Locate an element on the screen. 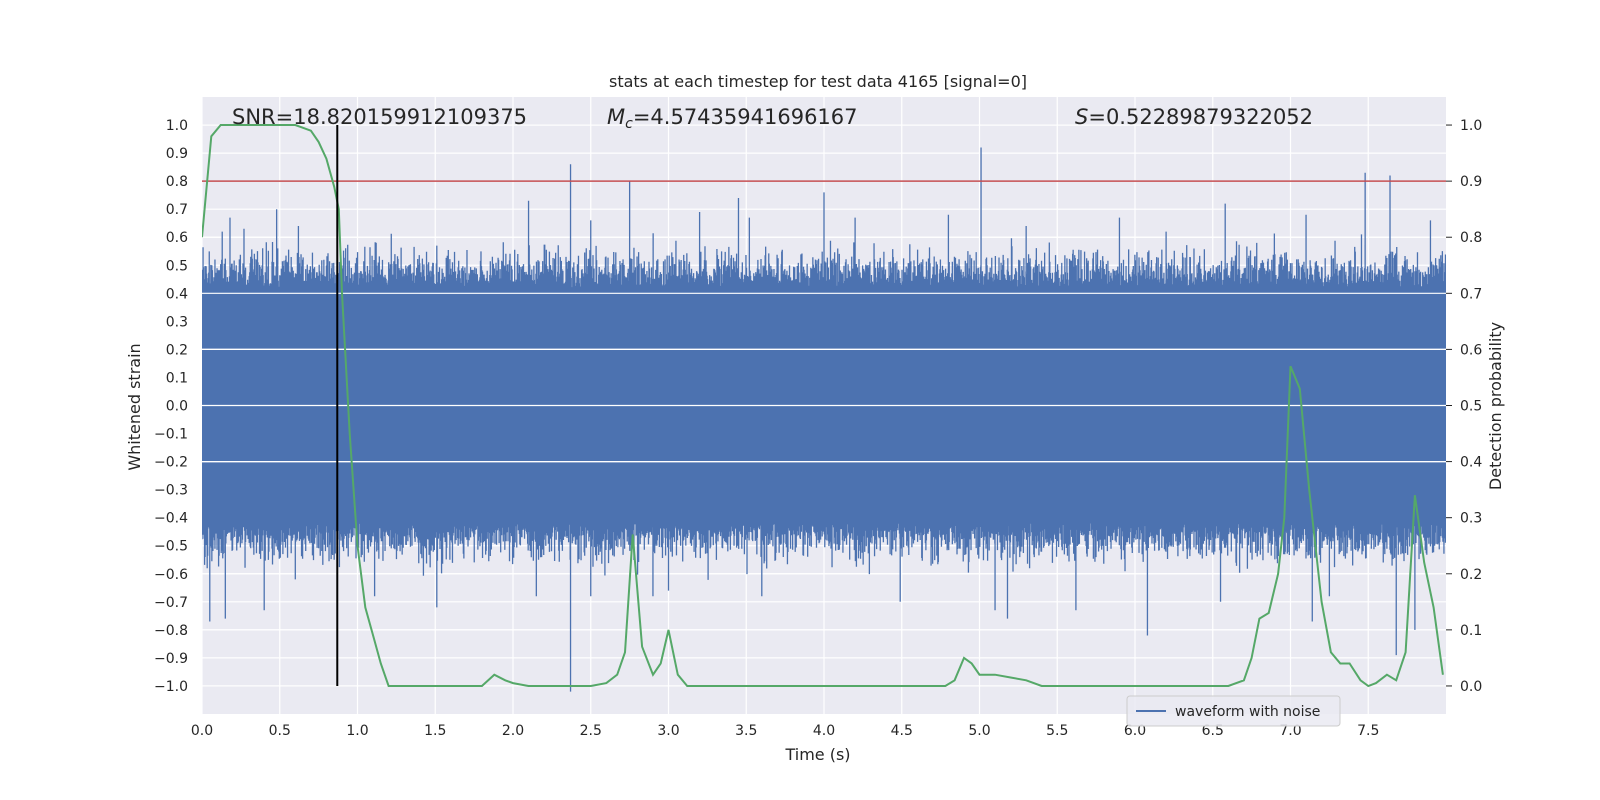 This screenshot has height=800, width=1600. s-annotation: S=0.52289879322052 is located at coordinates (1194, 117).